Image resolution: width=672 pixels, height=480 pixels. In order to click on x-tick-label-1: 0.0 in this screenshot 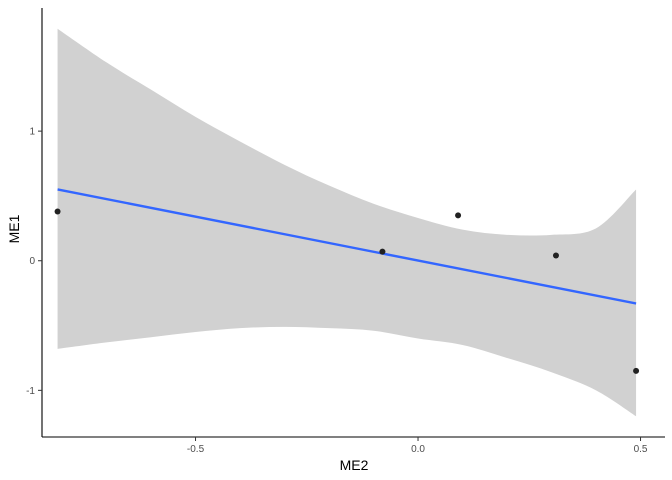, I will do `click(418, 449)`.